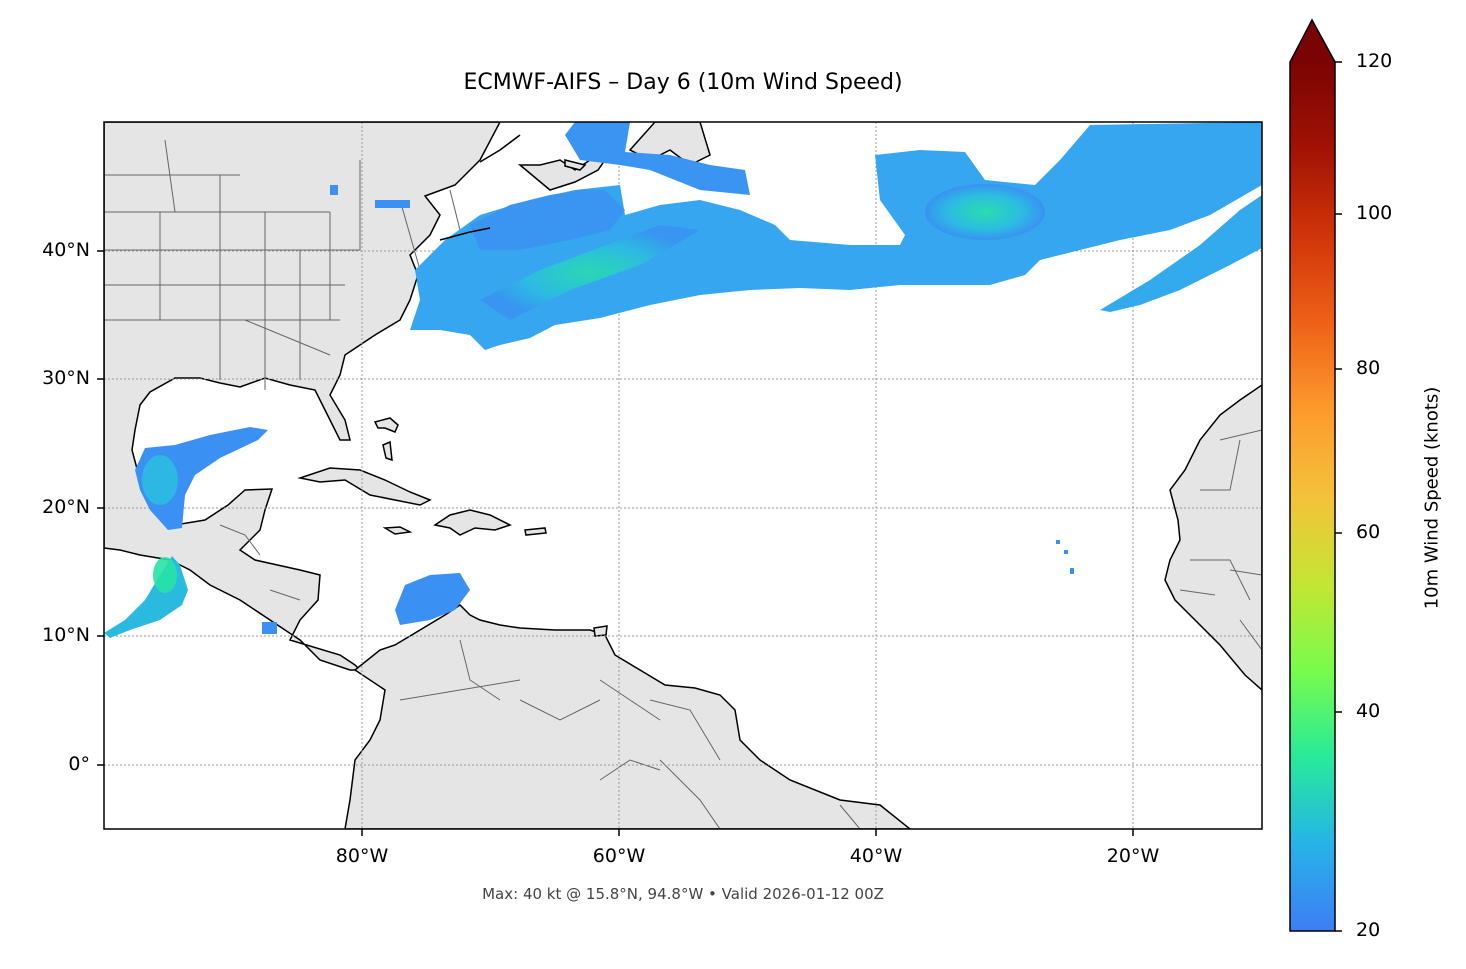  Describe the element at coordinates (1368, 930) in the screenshot. I see `colorbar-tick-20: 20` at that location.